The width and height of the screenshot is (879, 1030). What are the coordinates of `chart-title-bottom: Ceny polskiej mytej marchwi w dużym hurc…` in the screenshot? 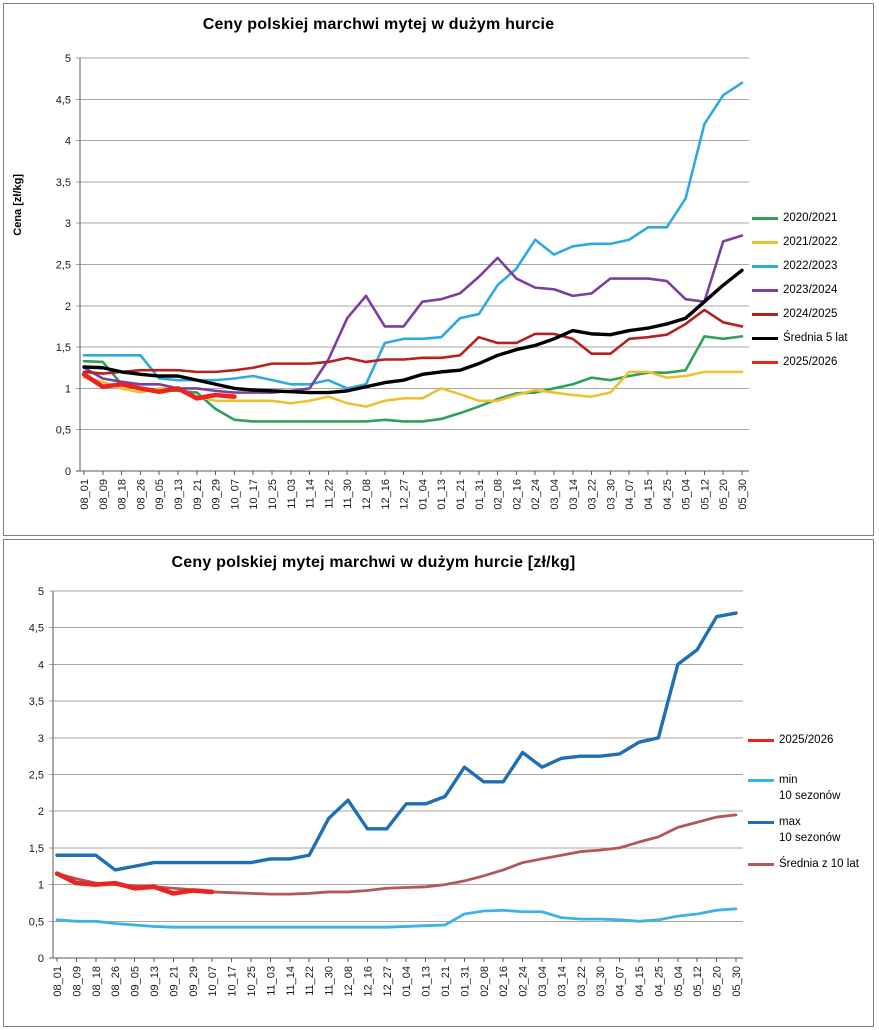 It's located at (373, 562).